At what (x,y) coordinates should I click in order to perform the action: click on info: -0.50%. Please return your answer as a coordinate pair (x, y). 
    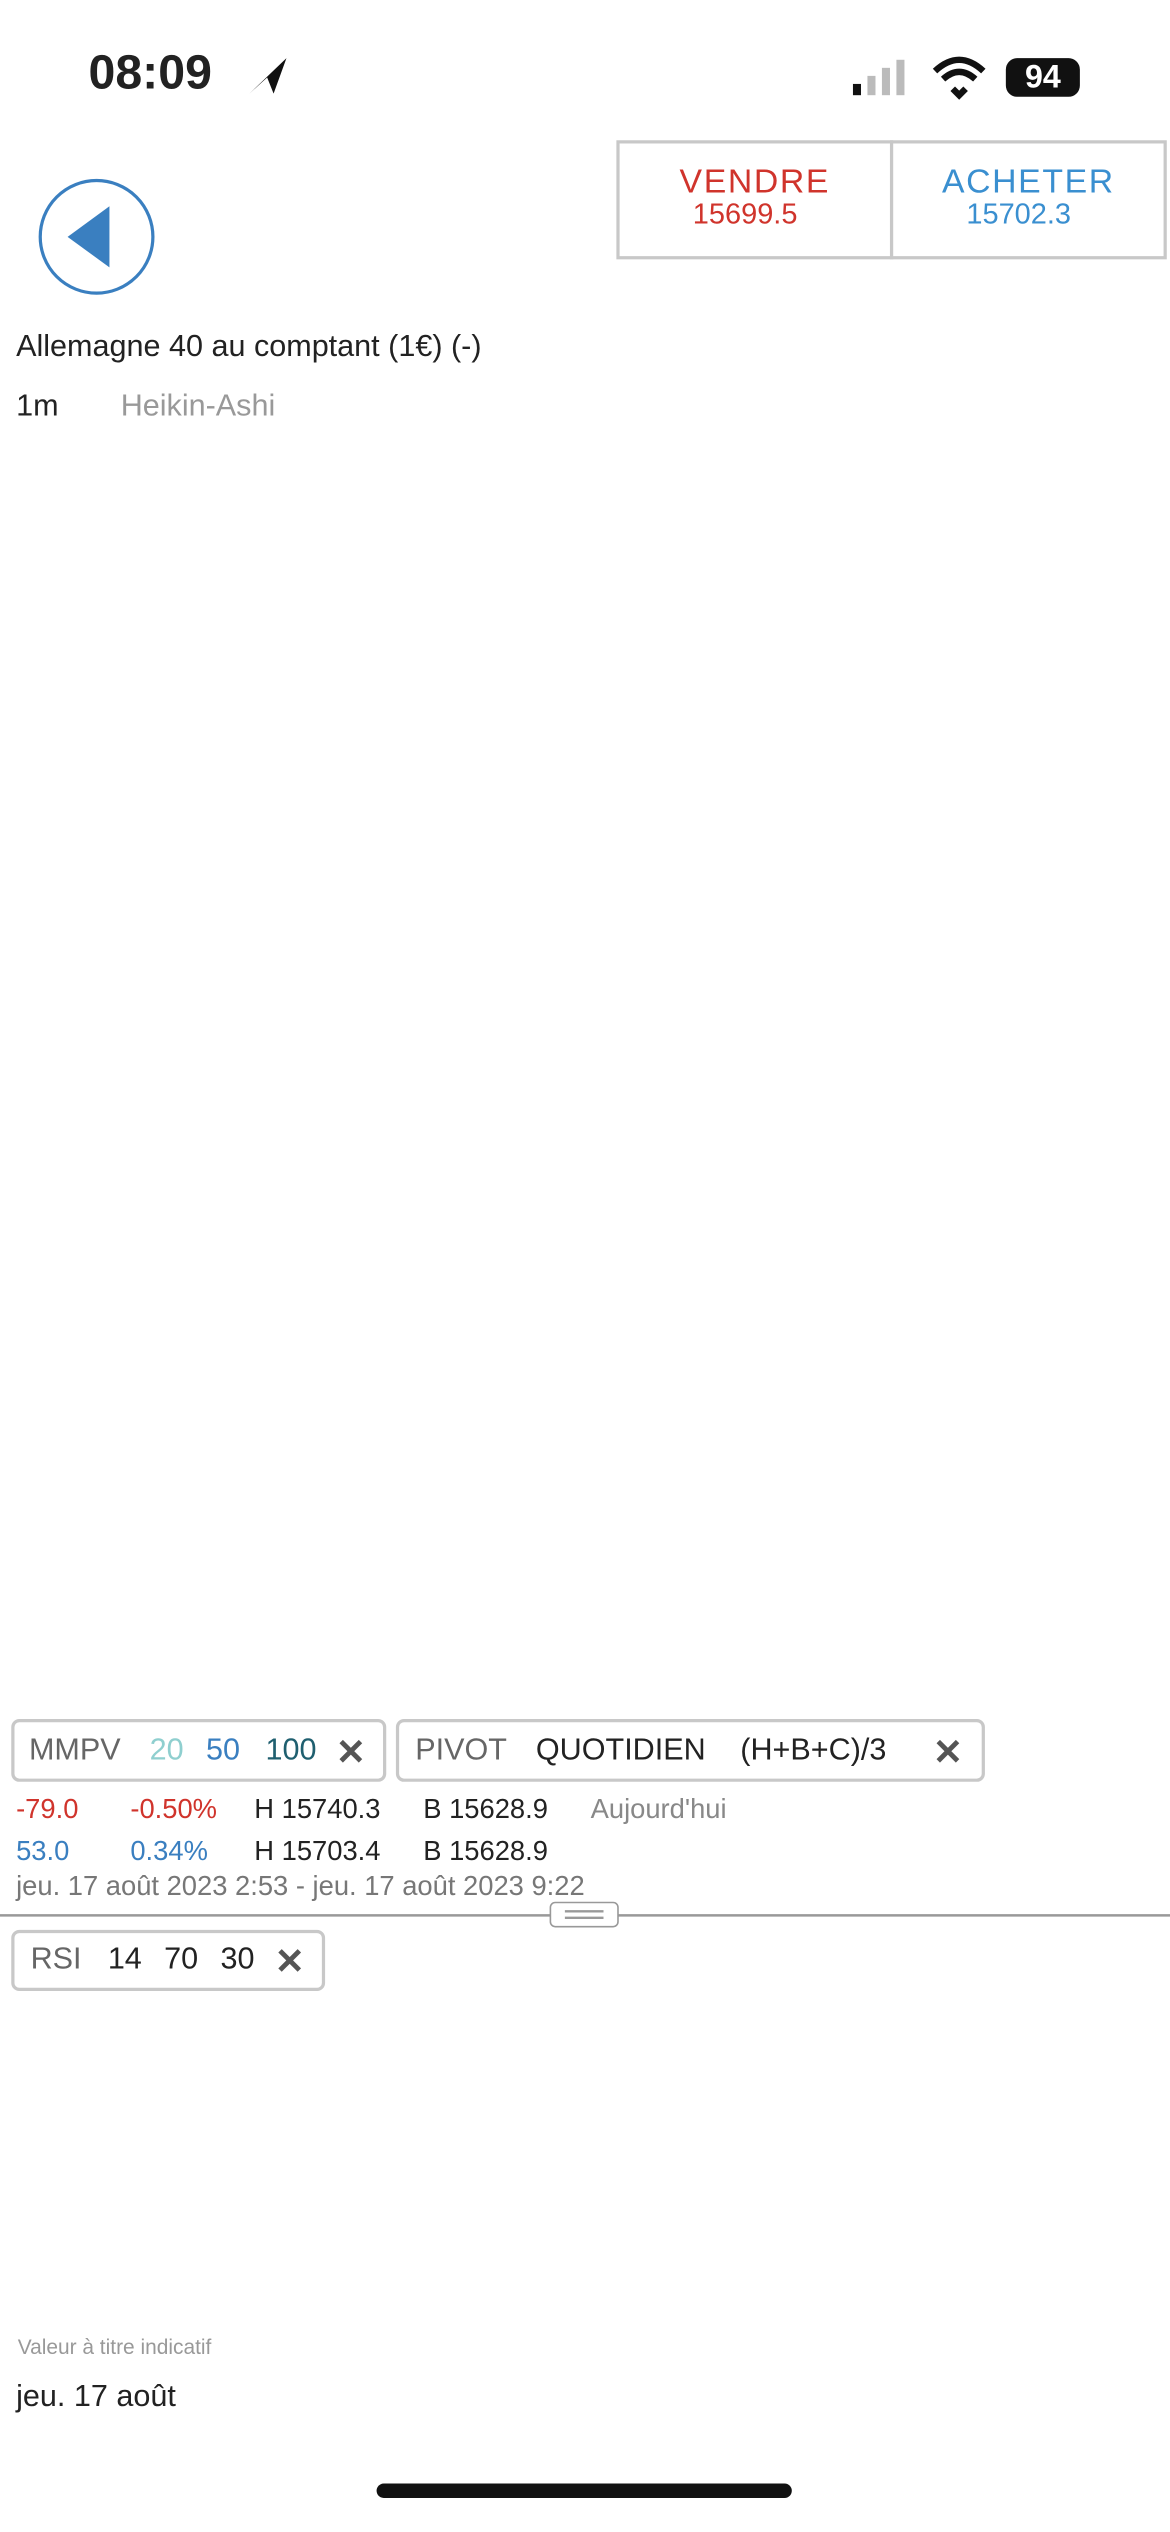
    Looking at the image, I should click on (173, 1808).